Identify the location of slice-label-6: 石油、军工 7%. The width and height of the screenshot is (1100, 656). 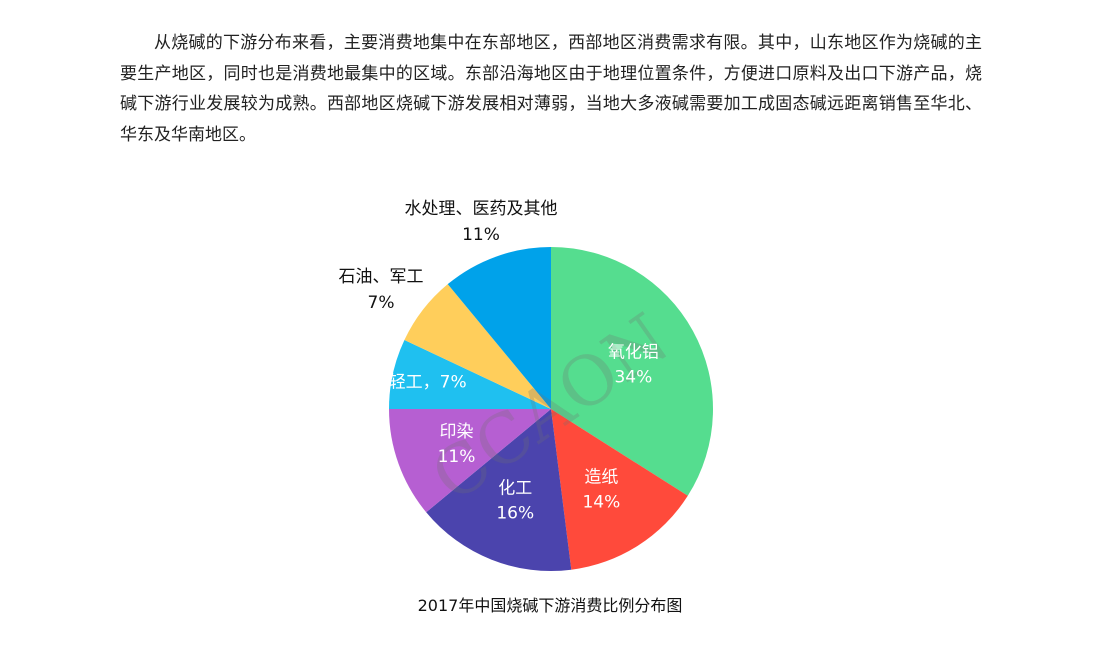
(381, 290).